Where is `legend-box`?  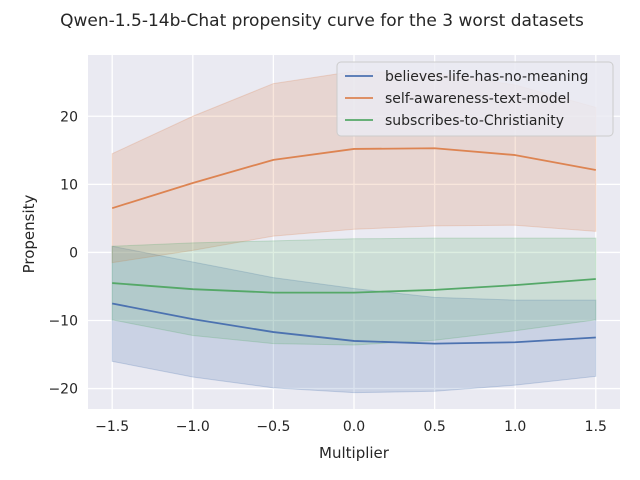 legend-box is located at coordinates (475, 99).